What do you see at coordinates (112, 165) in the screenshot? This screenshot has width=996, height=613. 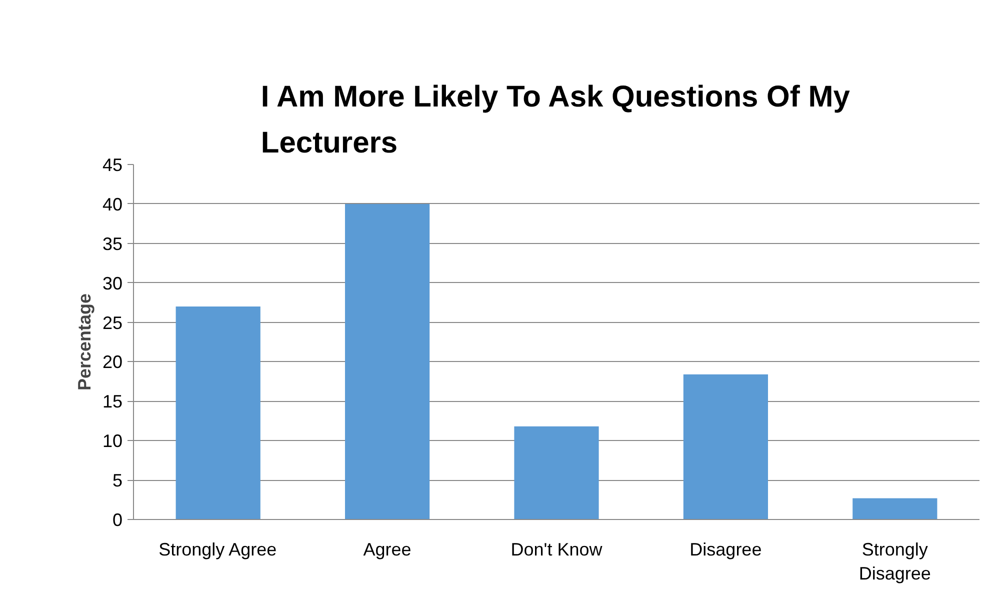 I see `y-tick-label: 45` at bounding box center [112, 165].